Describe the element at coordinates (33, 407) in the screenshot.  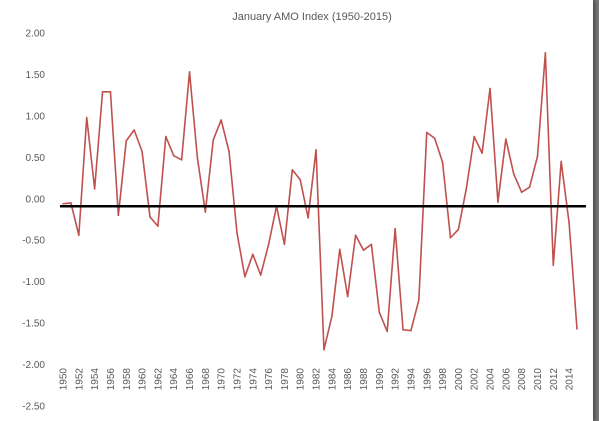
I see `y-tick-label: -2.50` at that location.